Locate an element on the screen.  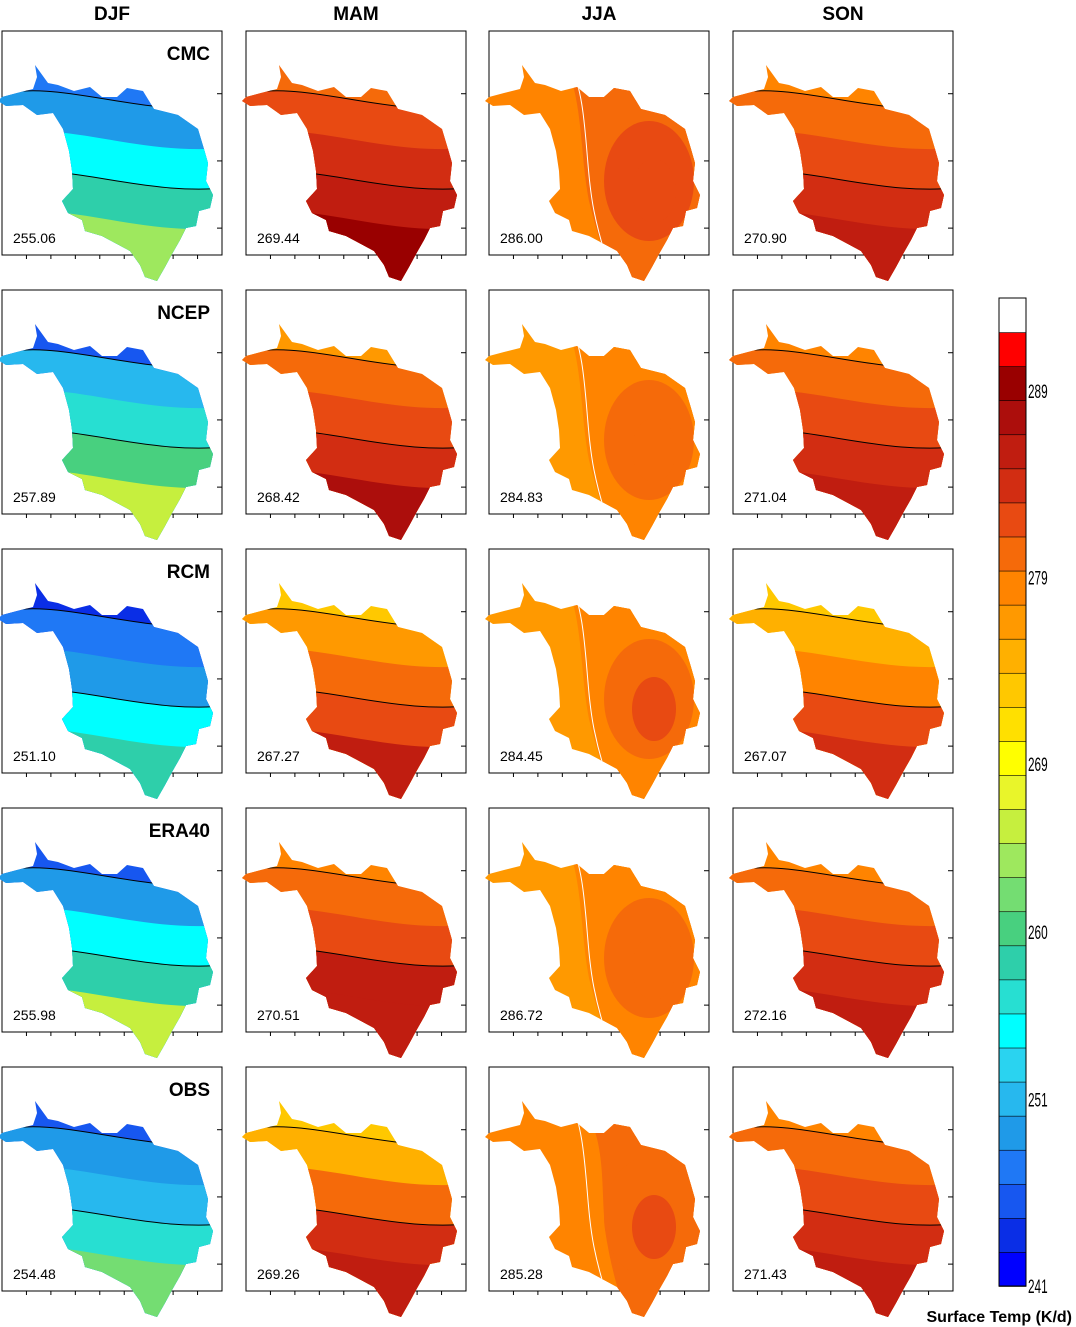
colorbar-frame is located at coordinates (1012, 792).